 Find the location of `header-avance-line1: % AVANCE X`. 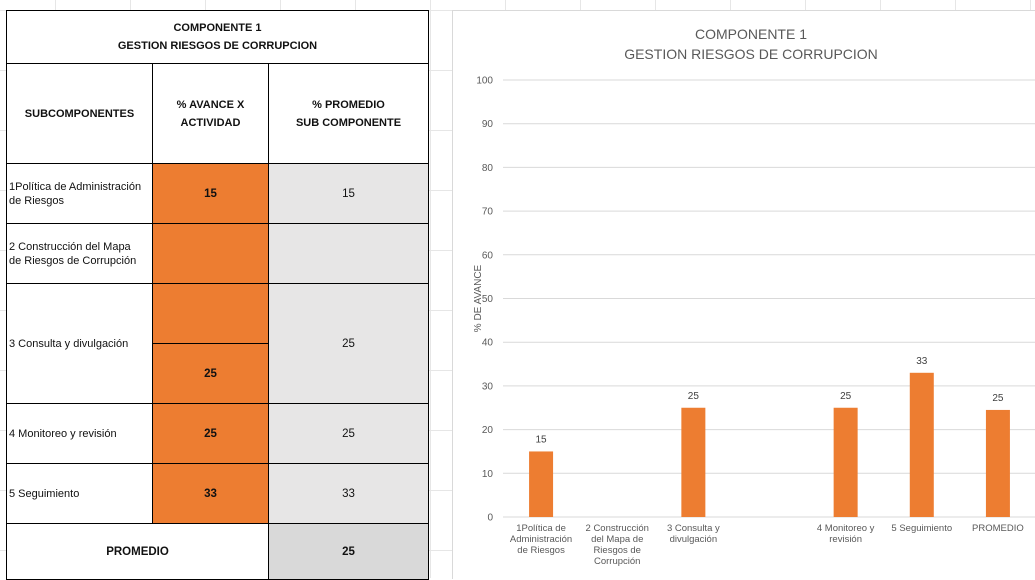

header-avance-line1: % AVANCE X is located at coordinates (210, 104).